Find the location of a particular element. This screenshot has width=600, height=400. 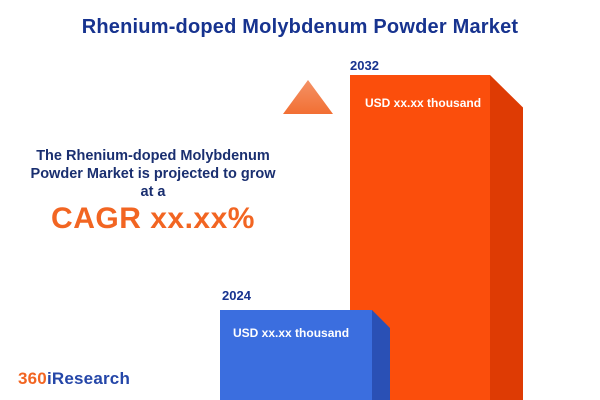

logo-360iresearch: 360iResearch is located at coordinates (74, 379).